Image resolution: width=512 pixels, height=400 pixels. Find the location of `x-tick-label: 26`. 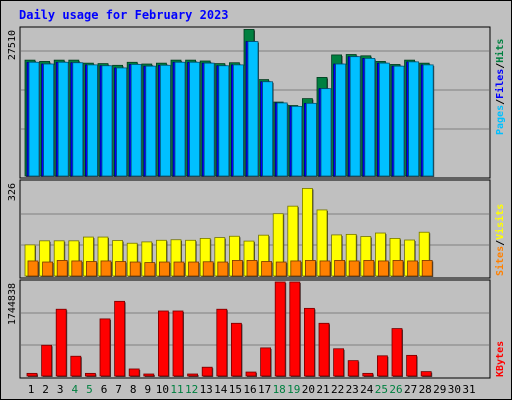

x-tick-label: 26 is located at coordinates (395, 389).